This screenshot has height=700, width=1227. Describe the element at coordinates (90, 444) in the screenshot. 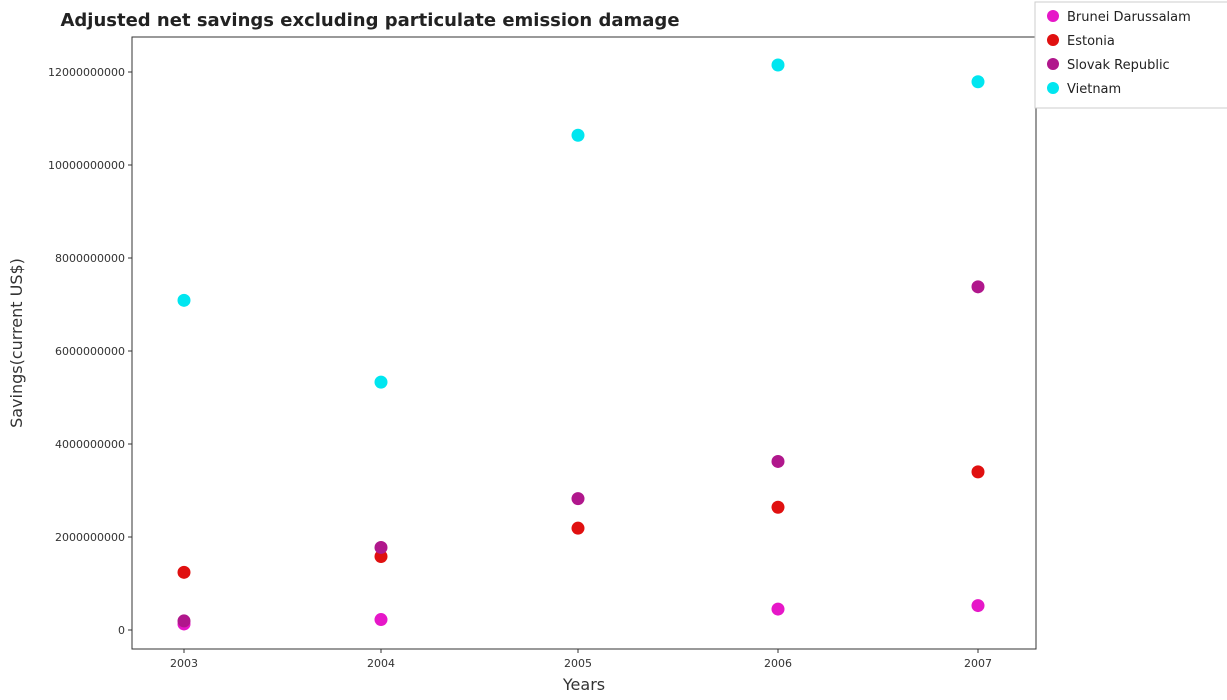

I see `y-tick-label: 4000000000` at that location.